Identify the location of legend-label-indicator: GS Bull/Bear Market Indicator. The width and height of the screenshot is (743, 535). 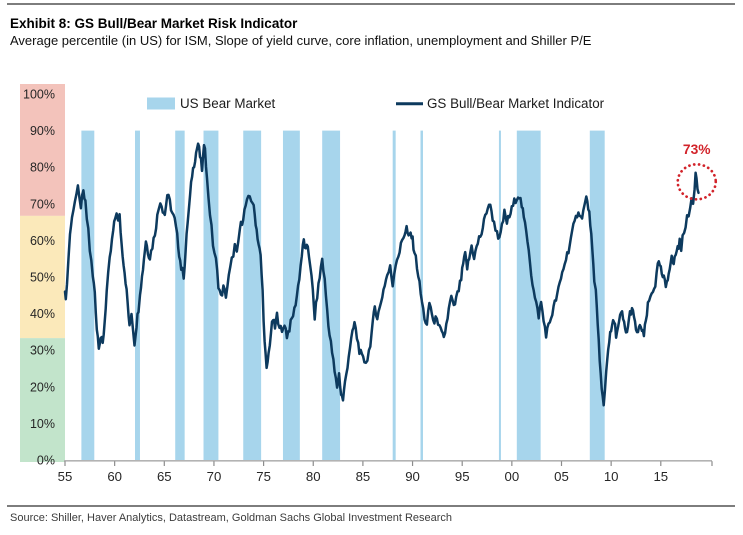
(516, 103).